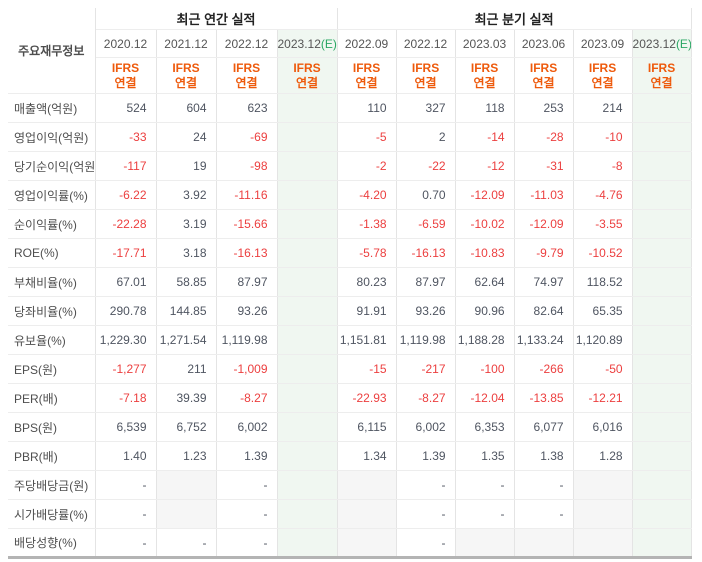  Describe the element at coordinates (186, 137) in the screenshot. I see `value-cell: 24` at that location.